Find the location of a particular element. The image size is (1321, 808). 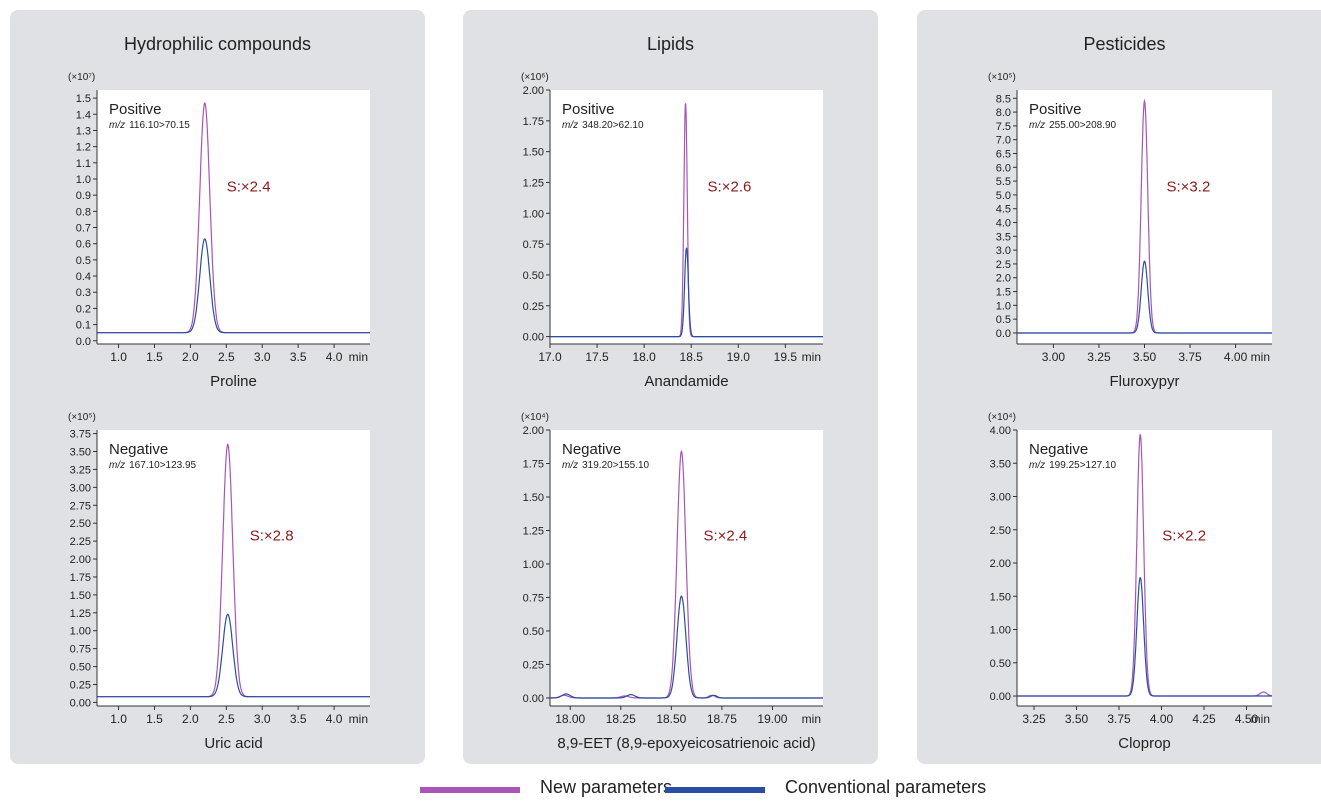

y-tick-label: 3.00 is located at coordinates (1000, 498).